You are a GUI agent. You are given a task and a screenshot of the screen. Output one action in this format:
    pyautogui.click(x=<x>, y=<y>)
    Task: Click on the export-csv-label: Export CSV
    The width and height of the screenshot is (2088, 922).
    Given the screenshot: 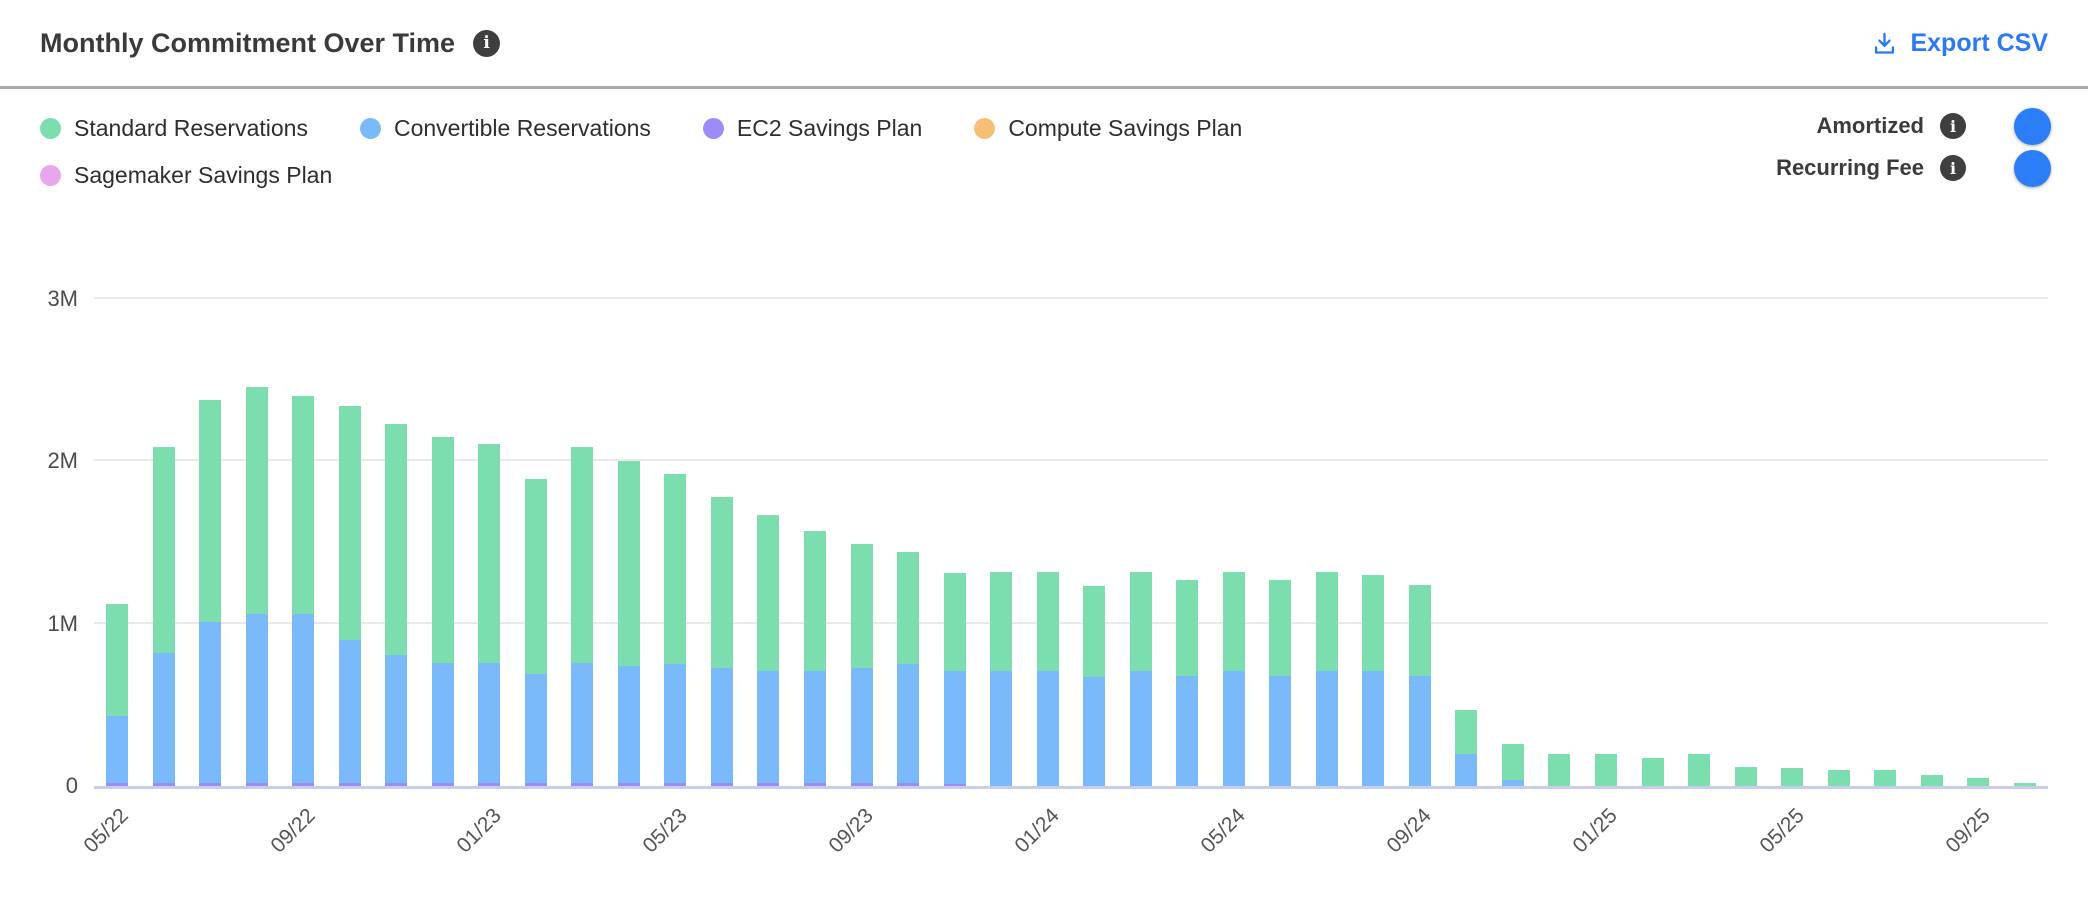 What is the action you would take?
    pyautogui.click(x=1979, y=42)
    